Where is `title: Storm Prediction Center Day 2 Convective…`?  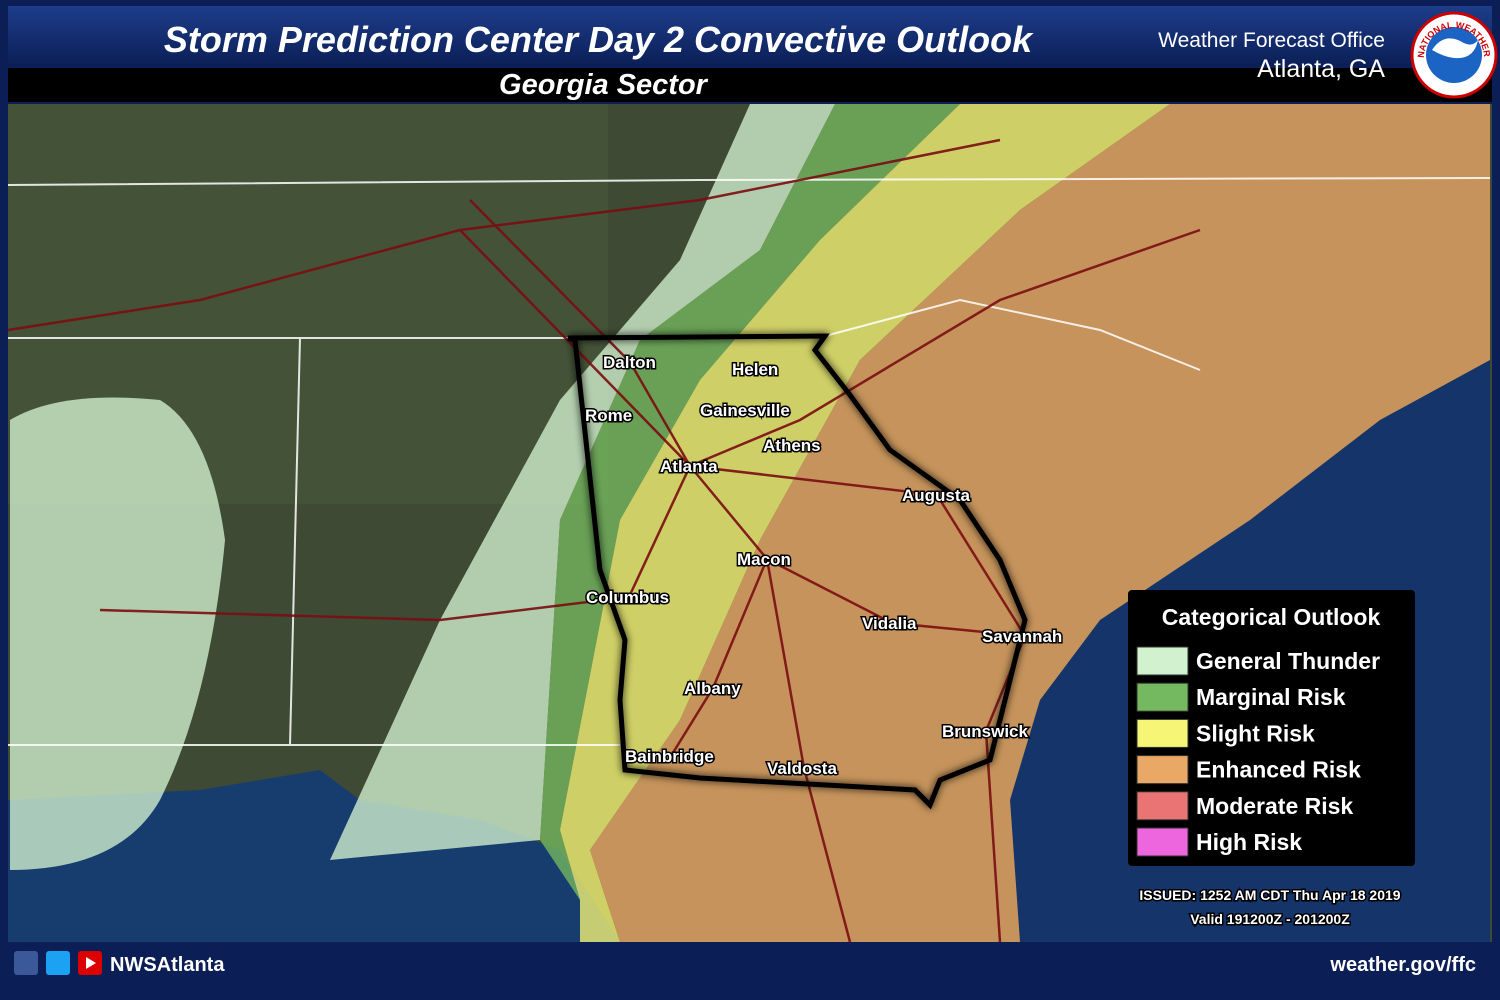
title: Storm Prediction Center Day 2 Convective… is located at coordinates (599, 39).